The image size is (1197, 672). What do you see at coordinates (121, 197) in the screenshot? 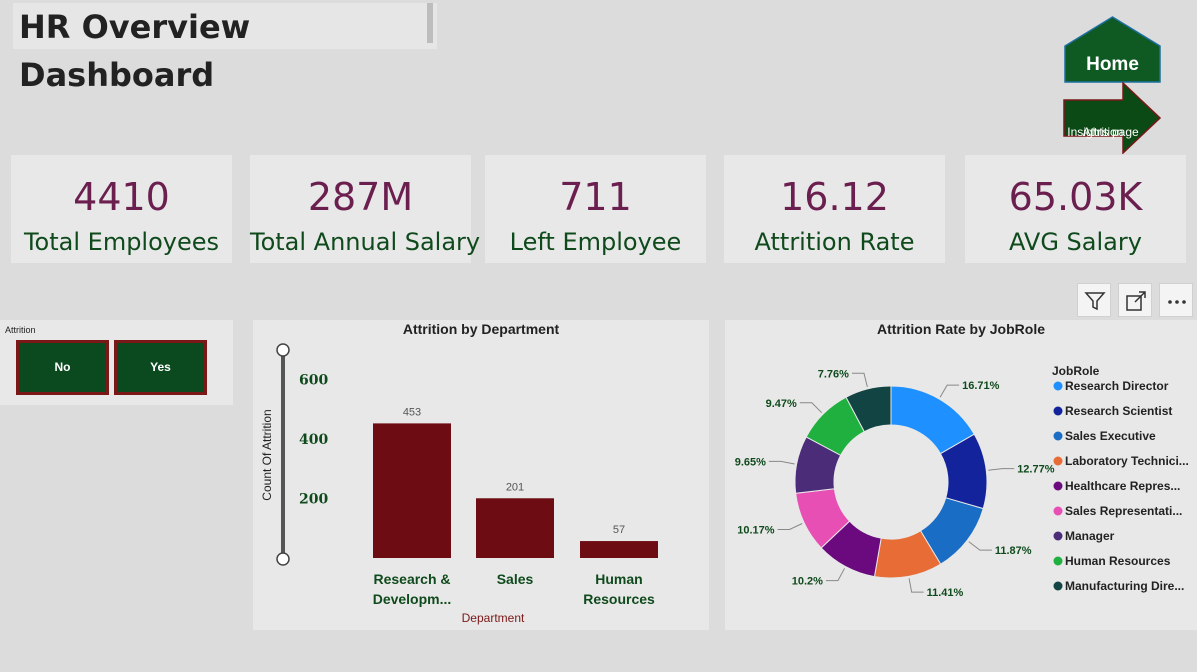
I see `kpi-value: 4410` at bounding box center [121, 197].